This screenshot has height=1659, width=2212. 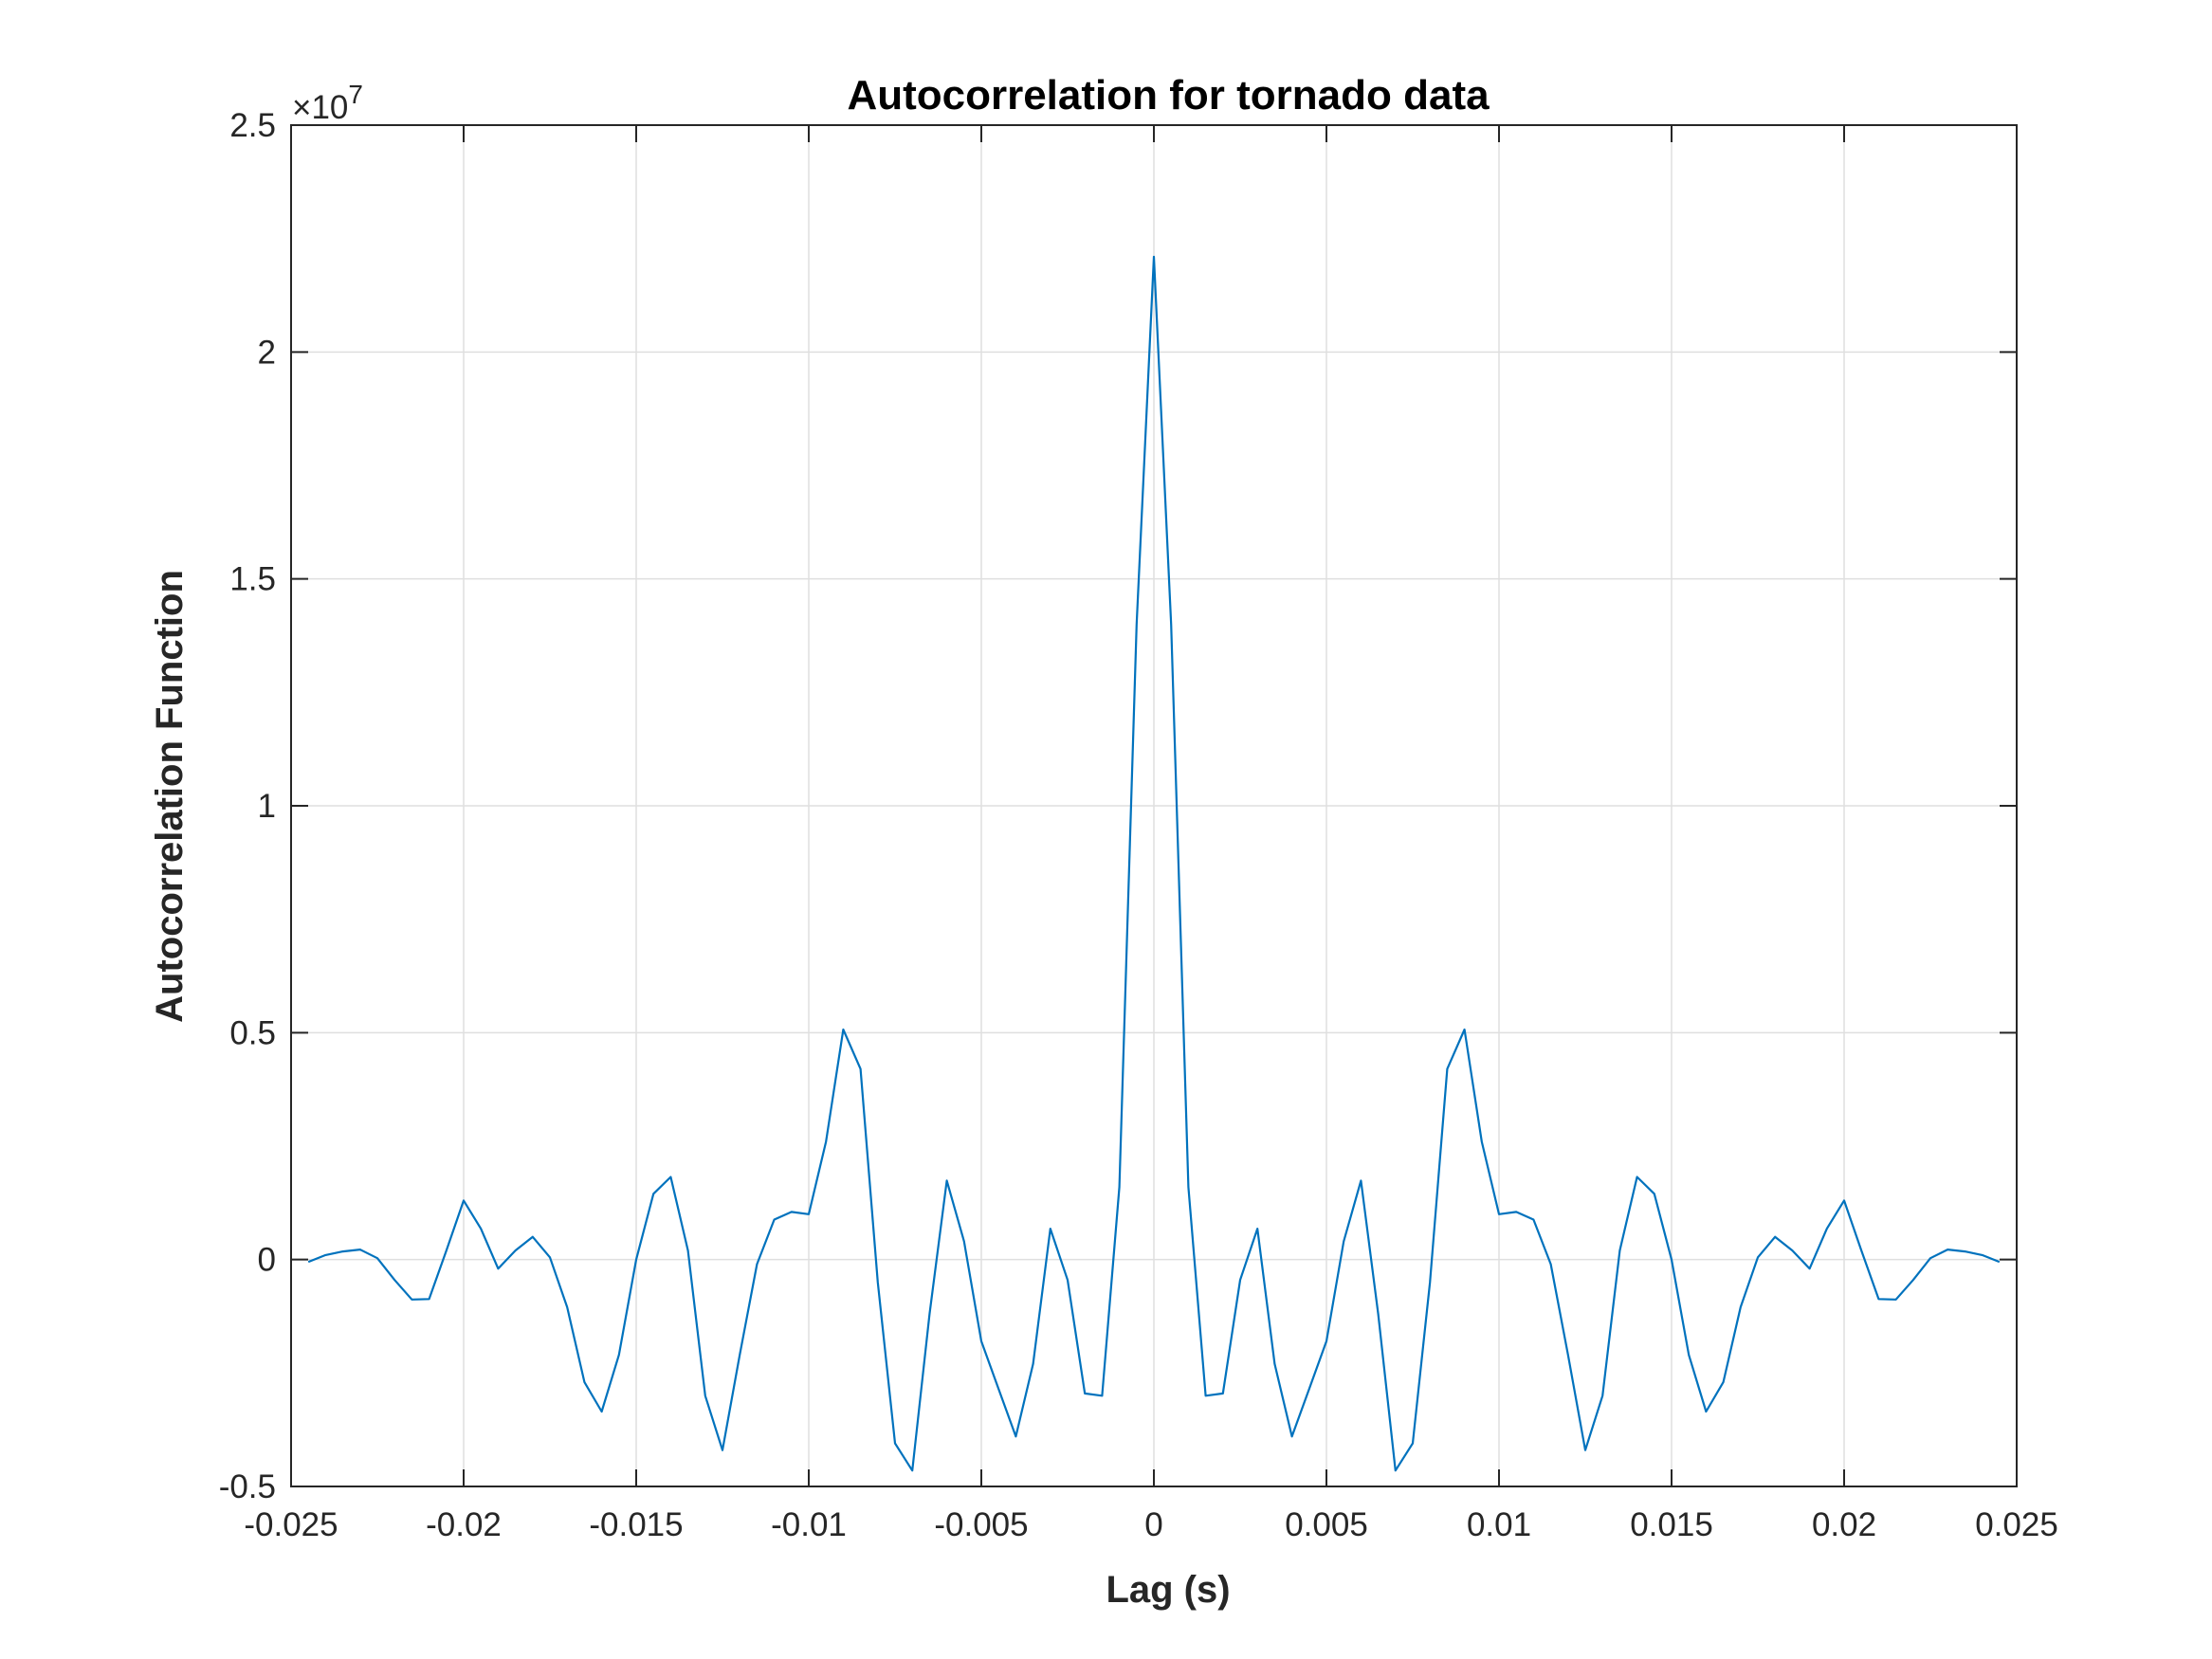 What do you see at coordinates (981, 1524) in the screenshot?
I see `x-tick-label: -0.005` at bounding box center [981, 1524].